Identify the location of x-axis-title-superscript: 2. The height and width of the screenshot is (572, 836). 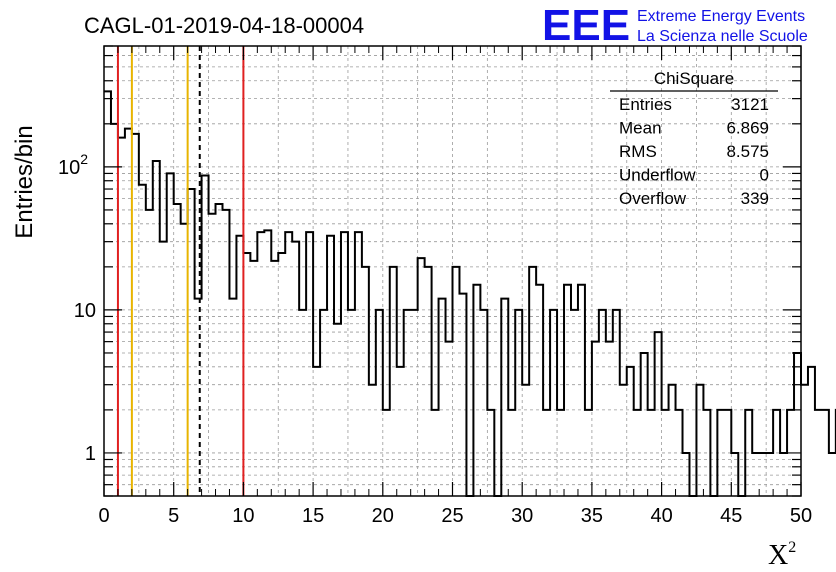
(792, 547).